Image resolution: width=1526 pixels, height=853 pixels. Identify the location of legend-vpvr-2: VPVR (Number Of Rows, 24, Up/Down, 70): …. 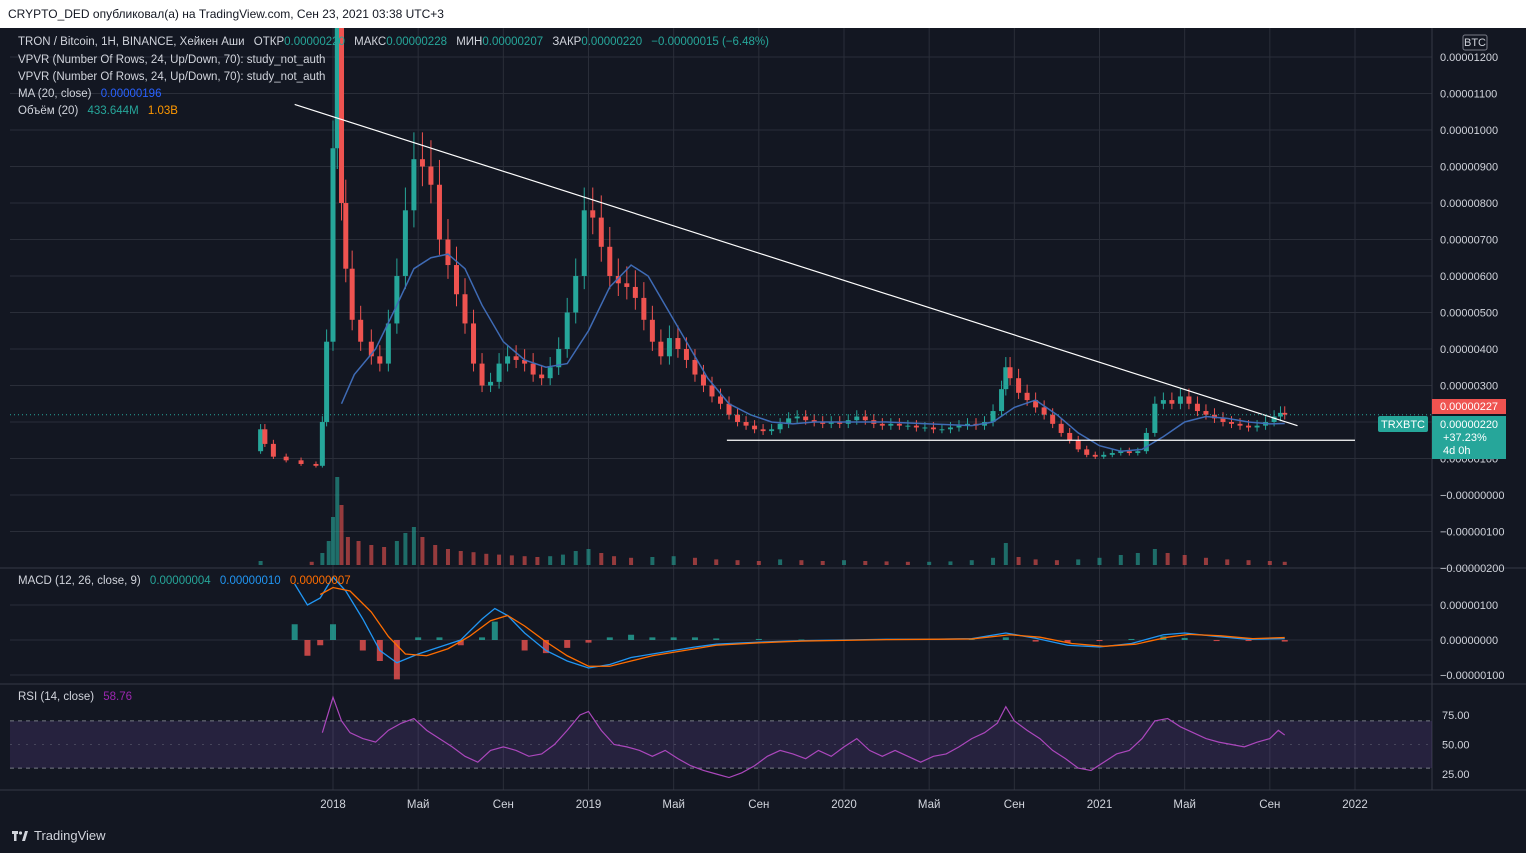
(171, 77).